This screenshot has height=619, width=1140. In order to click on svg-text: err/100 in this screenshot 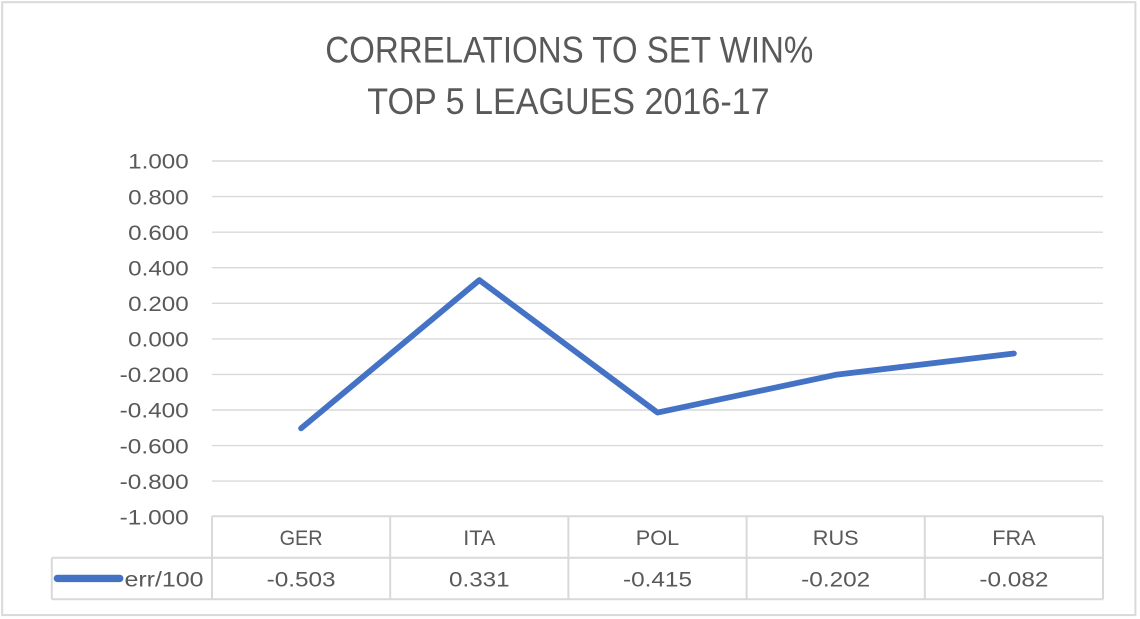, I will do `click(164, 578)`.